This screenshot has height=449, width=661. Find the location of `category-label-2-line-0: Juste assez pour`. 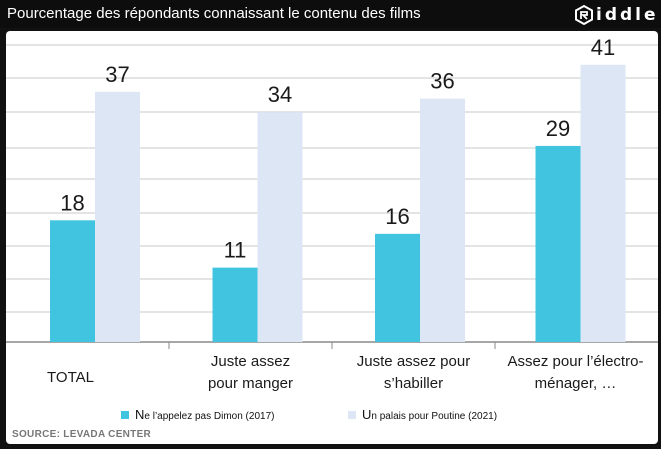

category-label-2-line-0: Juste assez pour is located at coordinates (413, 361).